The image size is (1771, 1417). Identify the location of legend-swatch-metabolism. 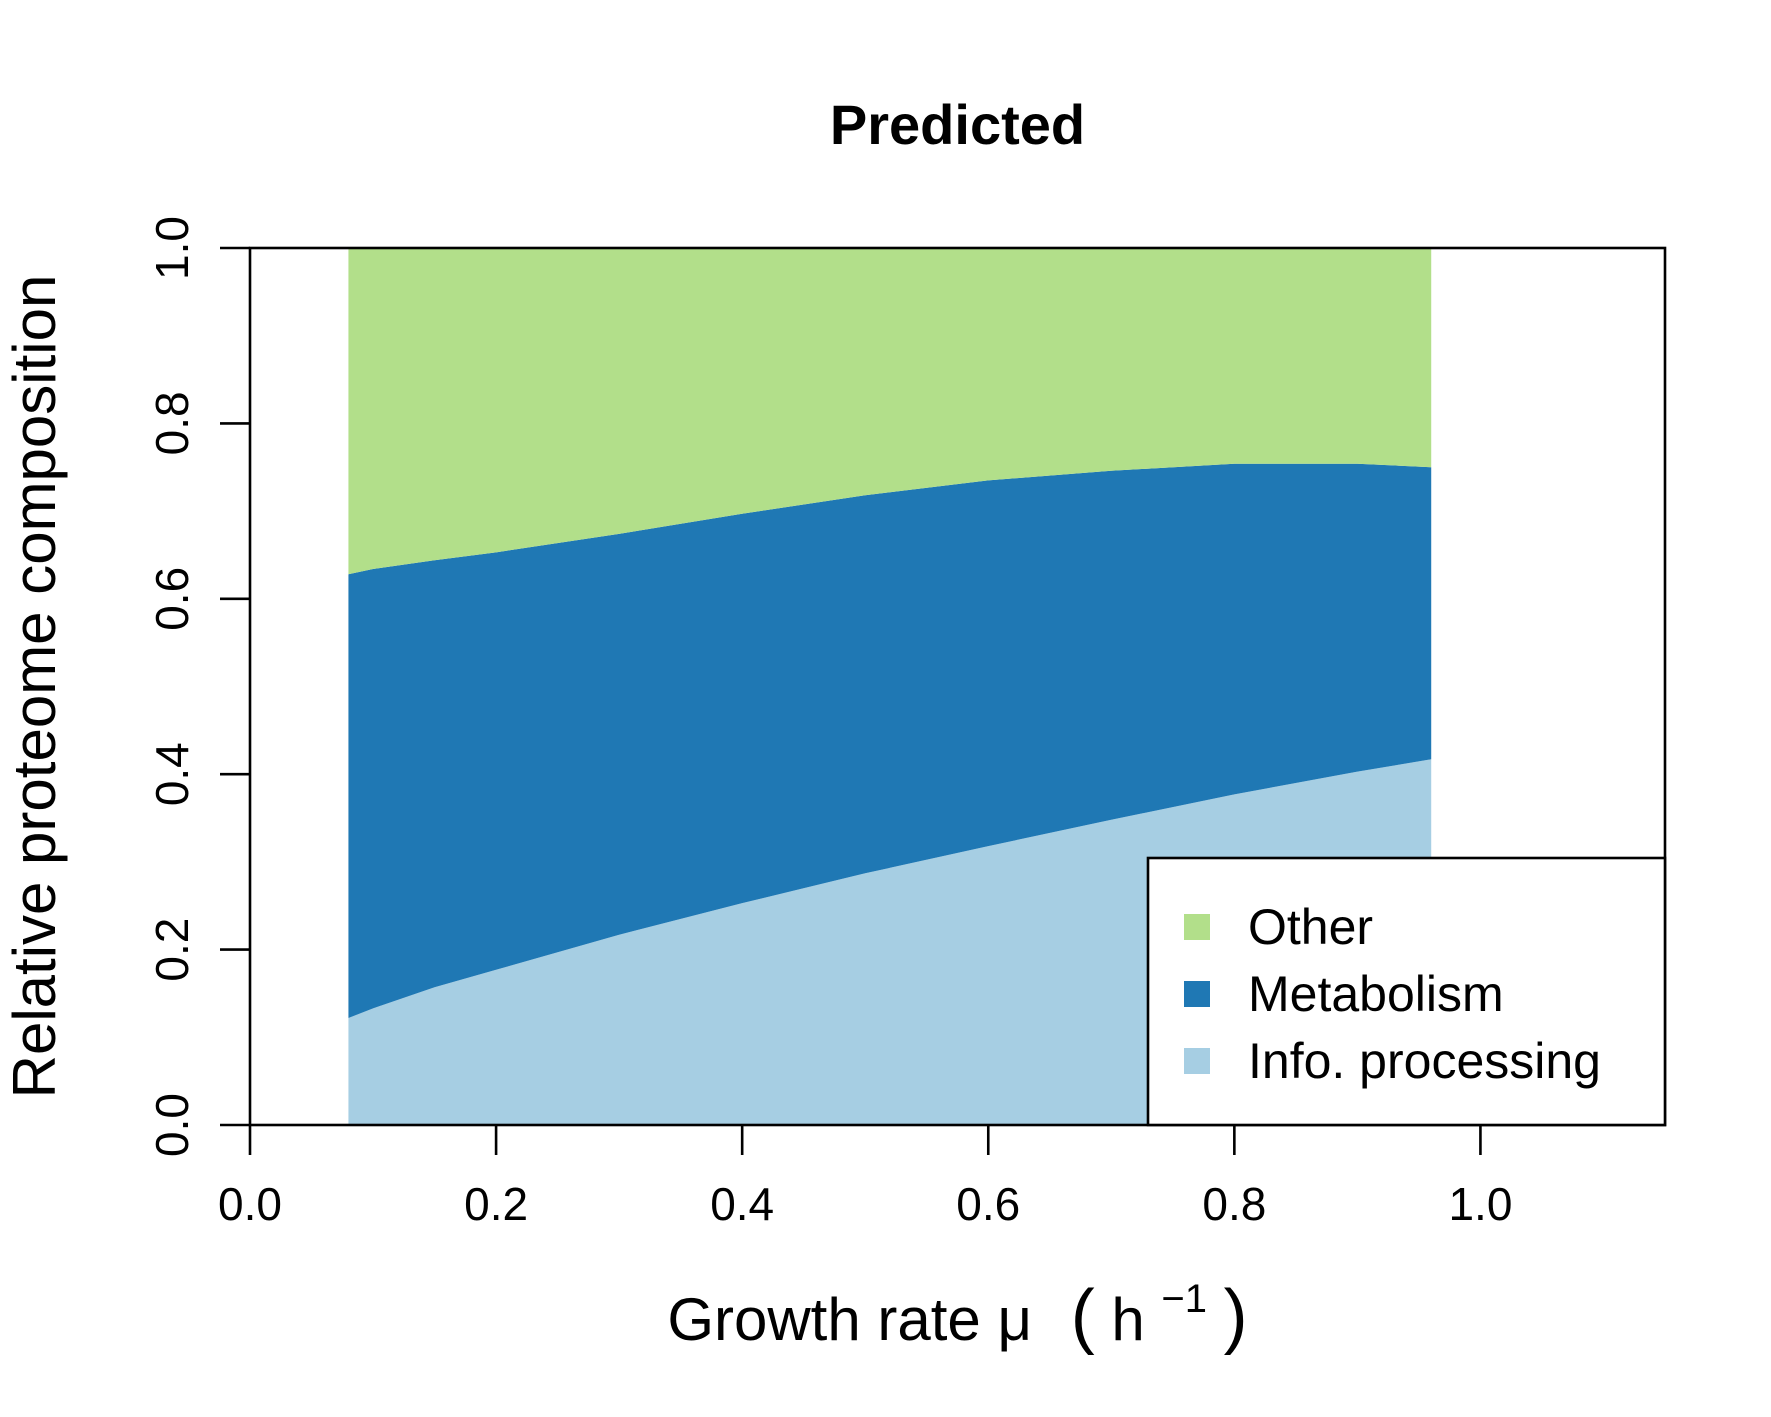
(1197, 994).